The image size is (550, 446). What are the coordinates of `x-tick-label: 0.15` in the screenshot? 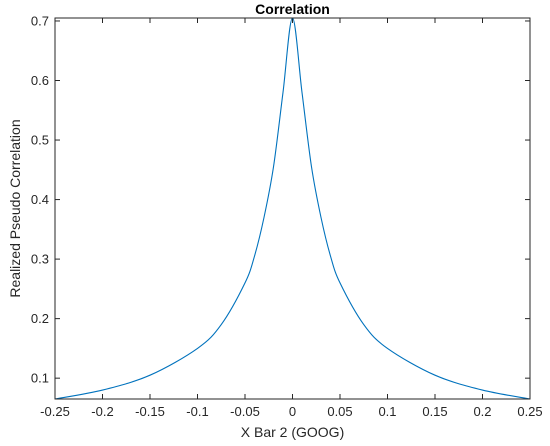 It's located at (434, 411).